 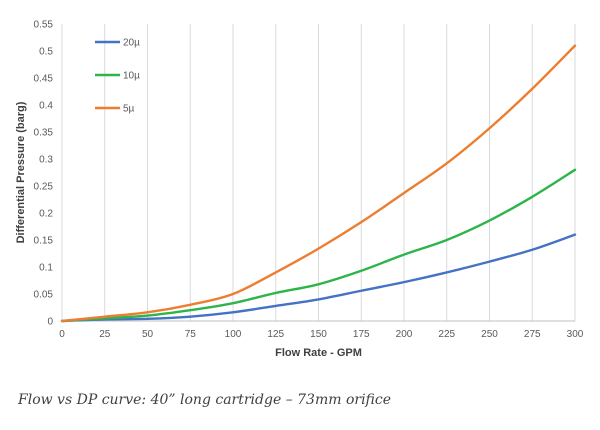 I want to click on x-tick-label: 300, so click(x=575, y=334).